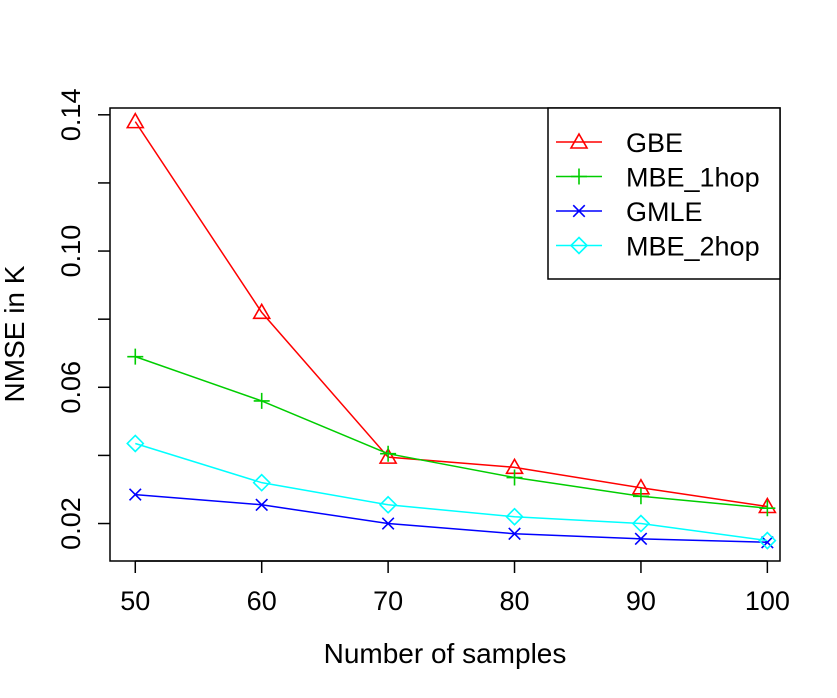 The width and height of the screenshot is (837, 698). Describe the element at coordinates (388, 601) in the screenshot. I see `x-tick-label: 70` at that location.